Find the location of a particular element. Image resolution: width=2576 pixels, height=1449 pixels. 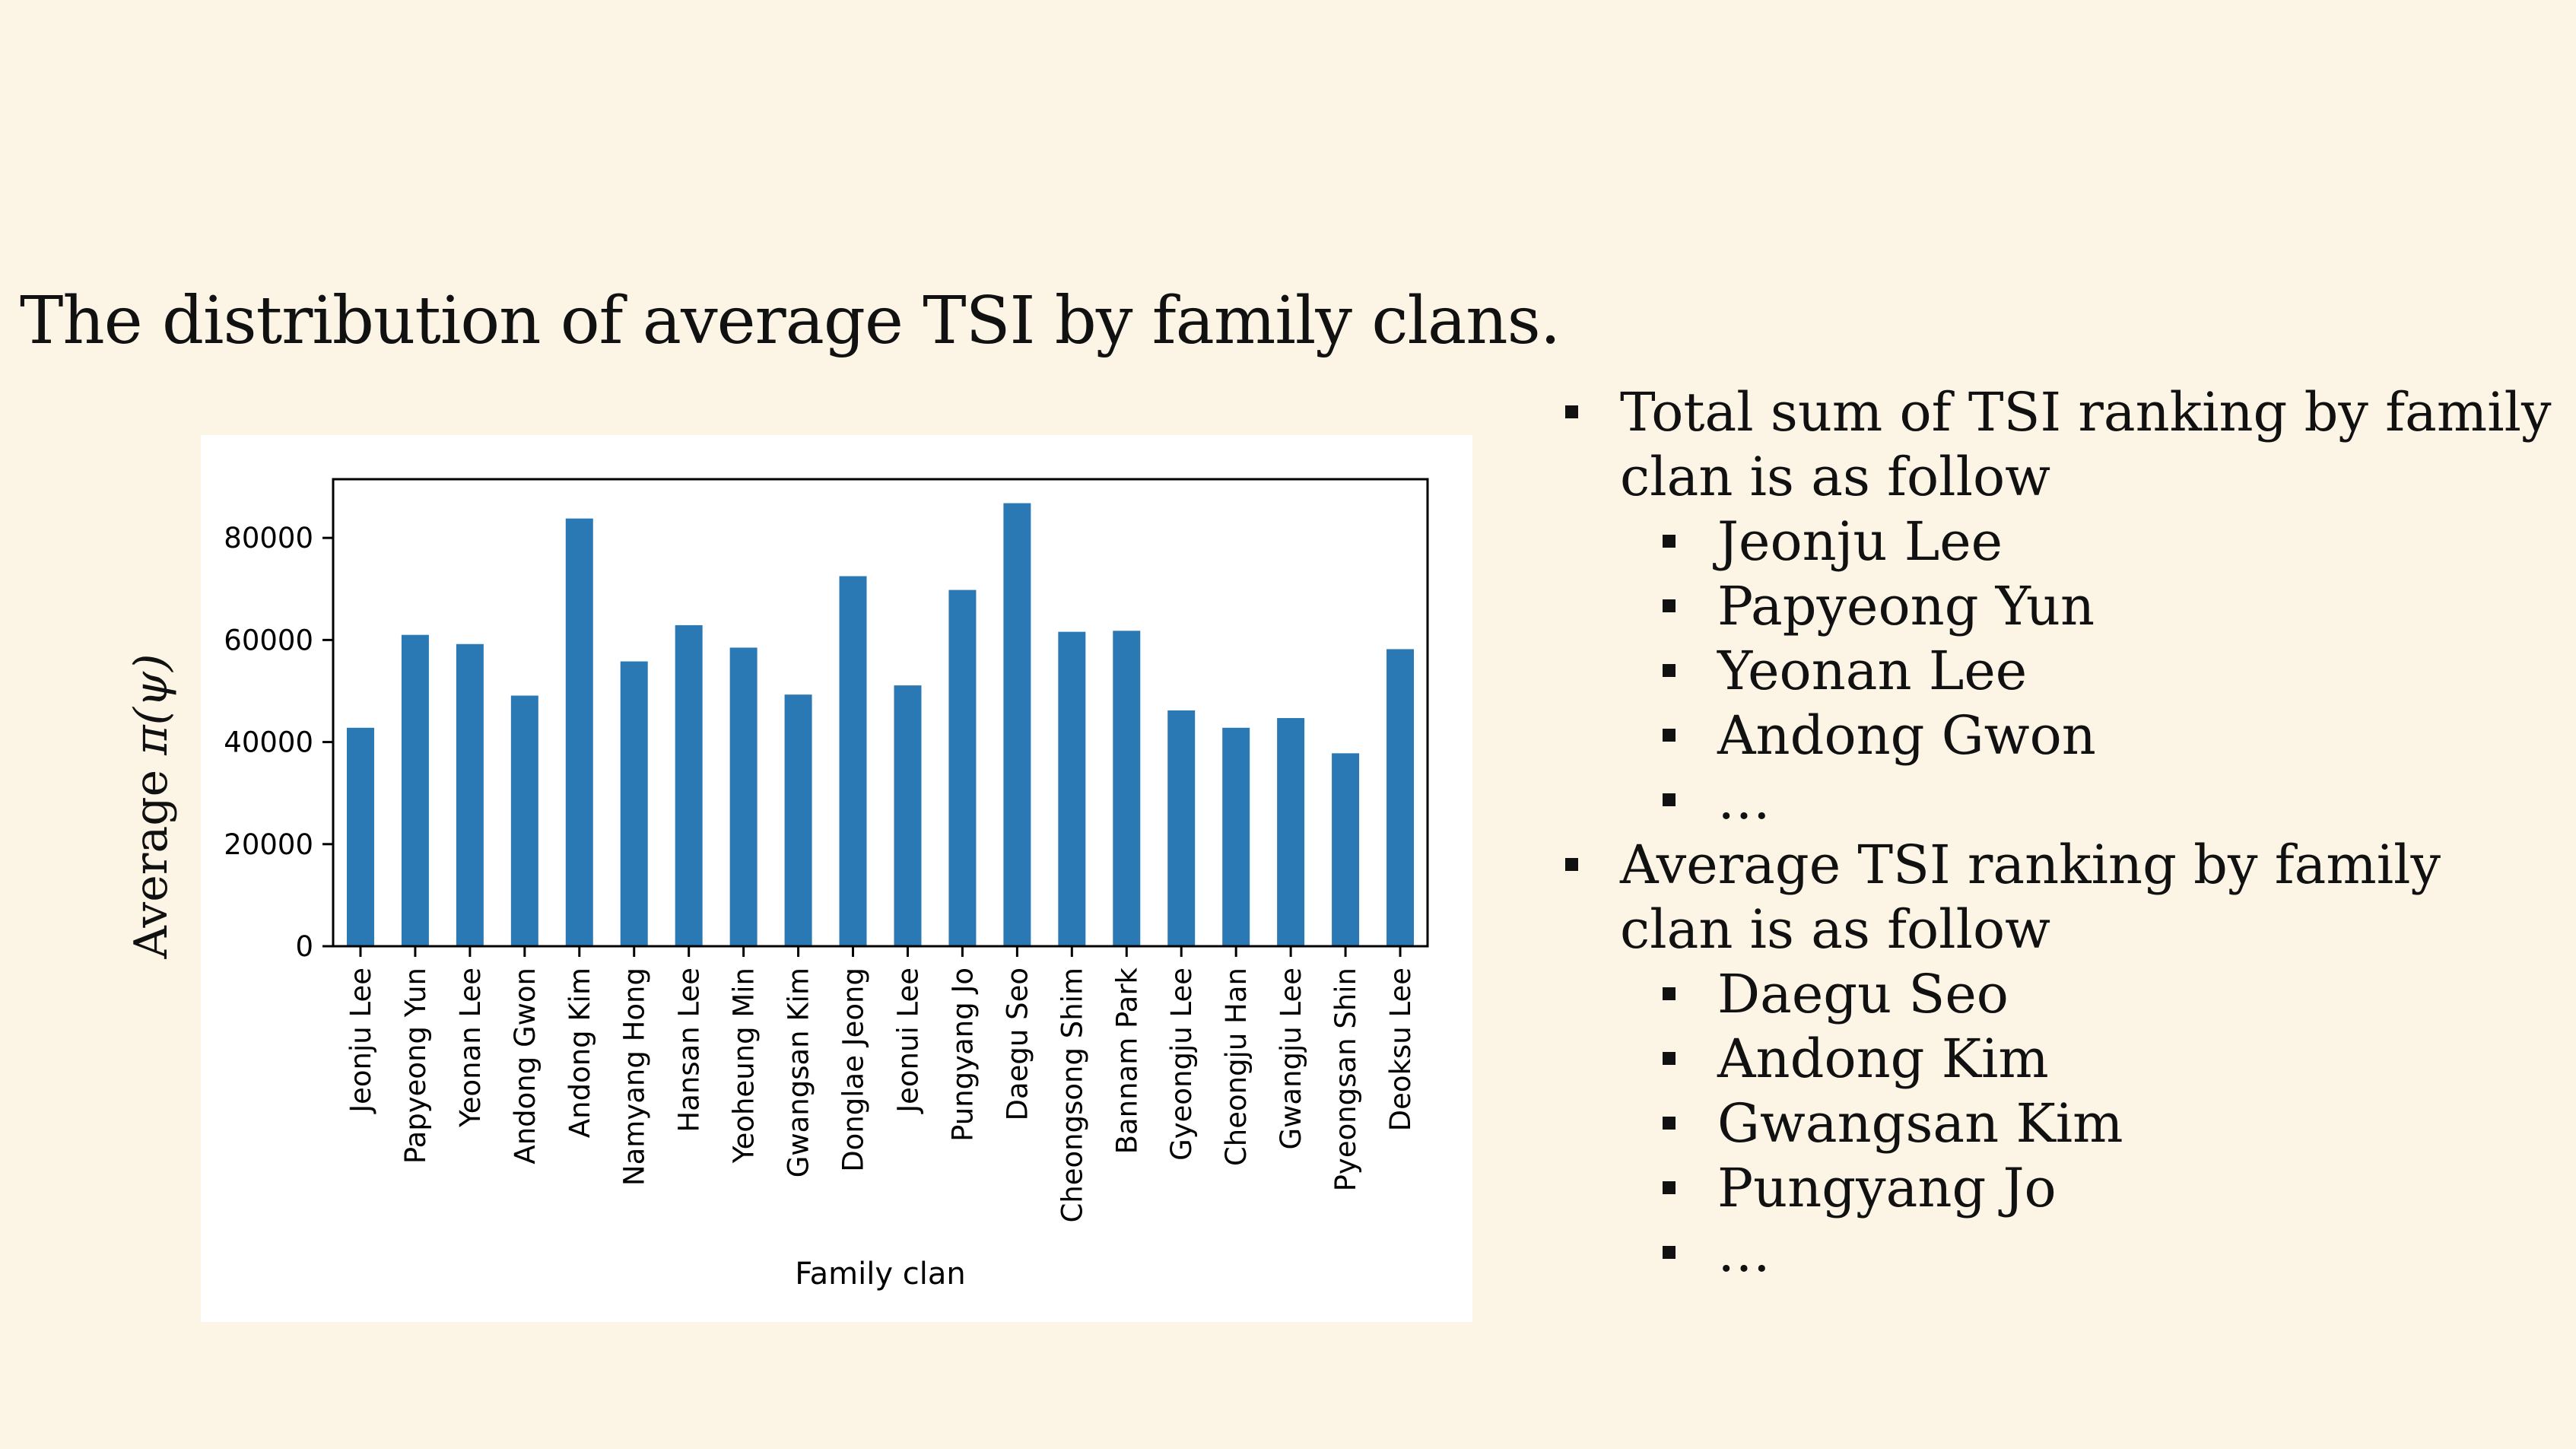

bullet-item: Jeonju Lee is located at coordinates (2053, 542).